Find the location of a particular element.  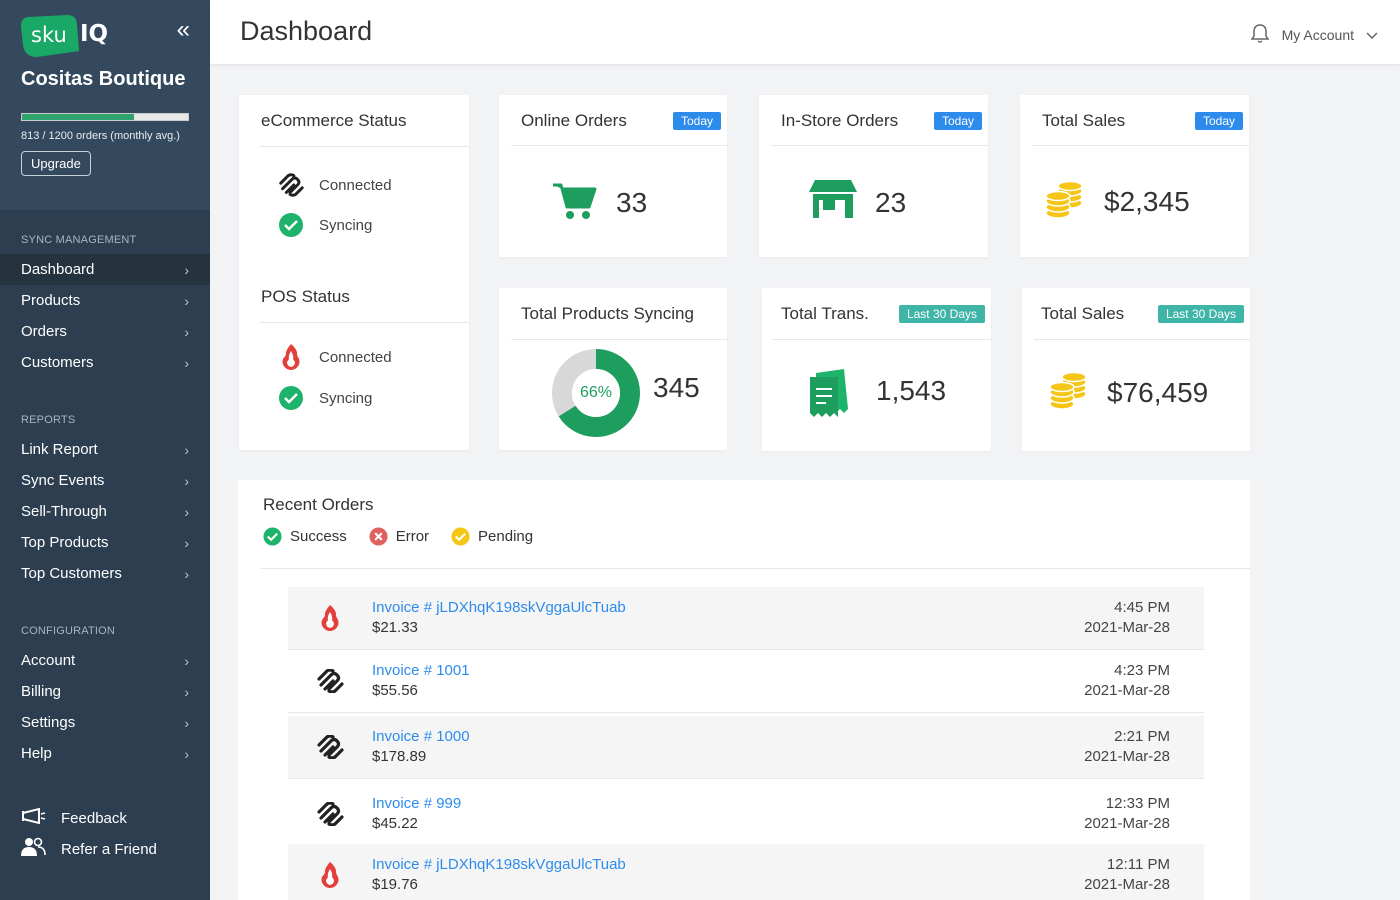

sidebar-item-top-products: Top Products › is located at coordinates (105, 542).